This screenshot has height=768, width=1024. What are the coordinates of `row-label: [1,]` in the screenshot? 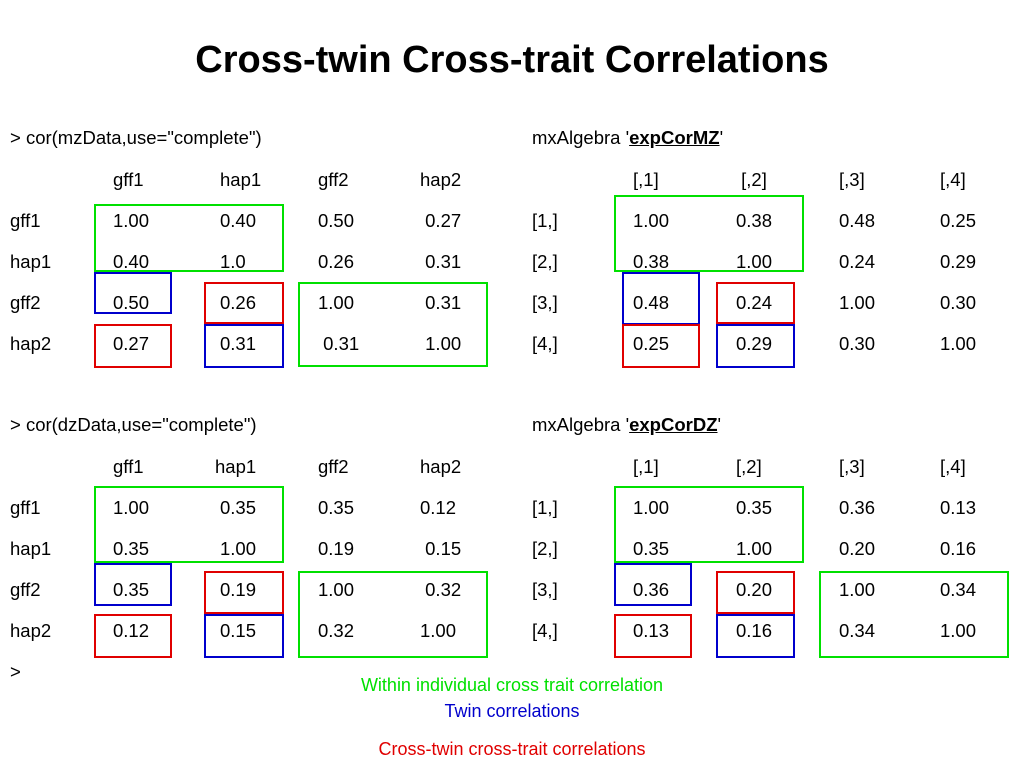 It's located at (545, 507).